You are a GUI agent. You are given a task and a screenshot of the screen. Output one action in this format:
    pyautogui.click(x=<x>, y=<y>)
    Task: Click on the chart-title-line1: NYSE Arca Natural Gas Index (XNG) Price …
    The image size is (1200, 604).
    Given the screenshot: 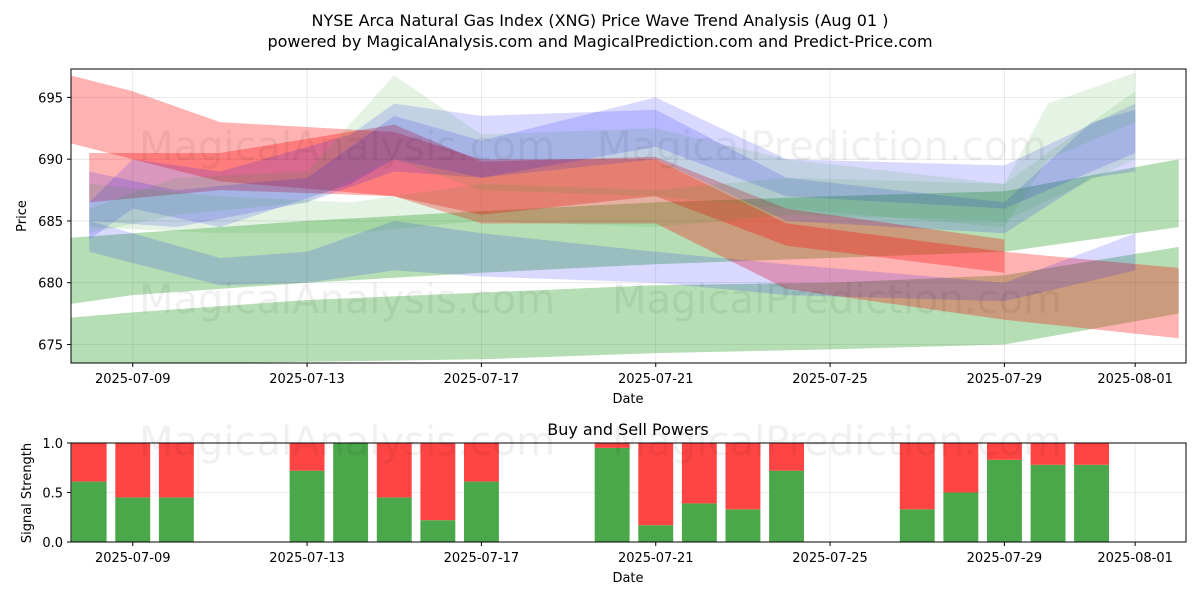 What is the action you would take?
    pyautogui.click(x=600, y=20)
    